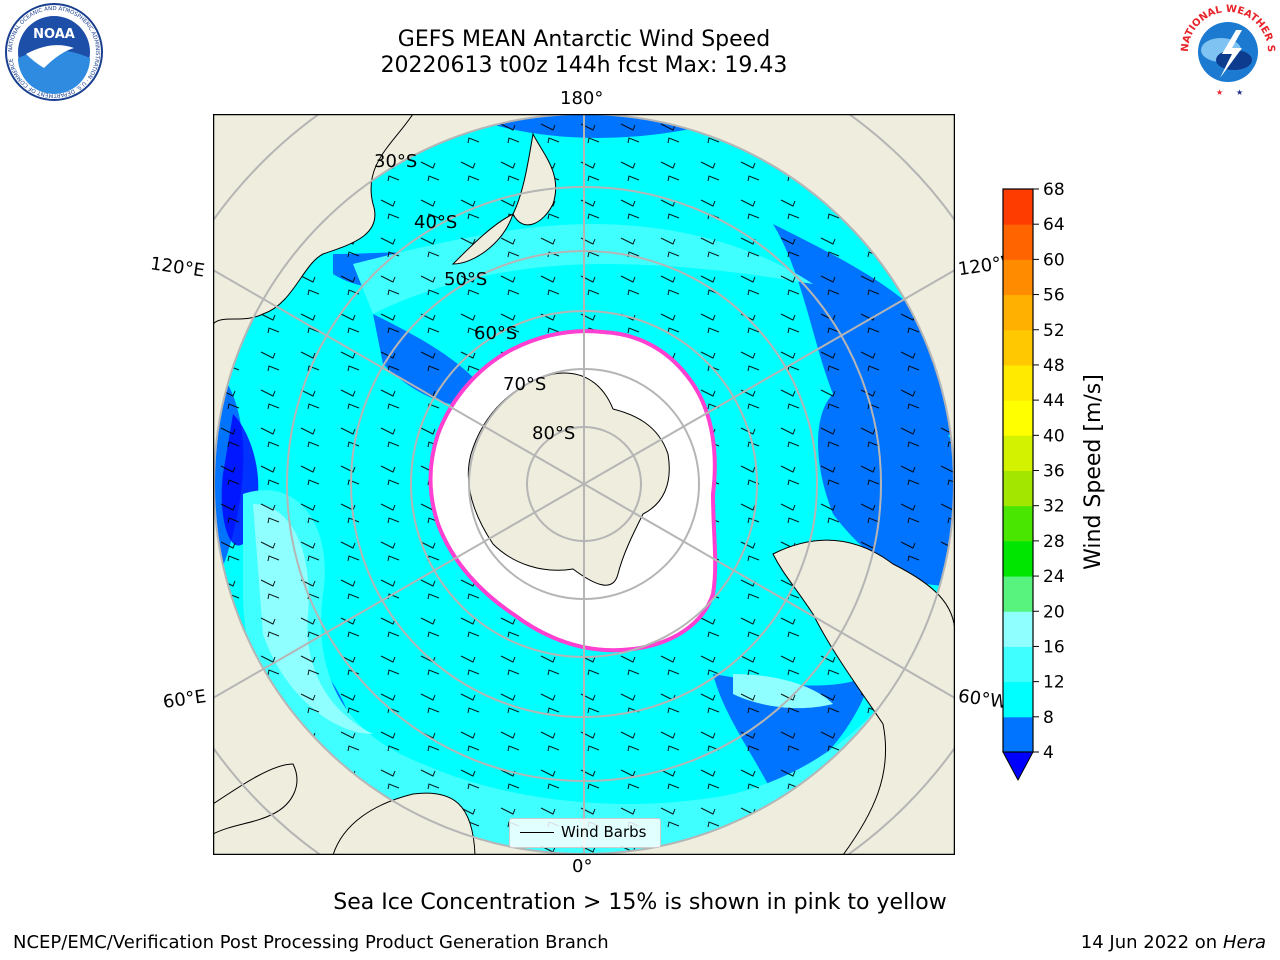 The image size is (1280, 960). What do you see at coordinates (537, 832) in the screenshot?
I see `legend-line-swatch` at bounding box center [537, 832].